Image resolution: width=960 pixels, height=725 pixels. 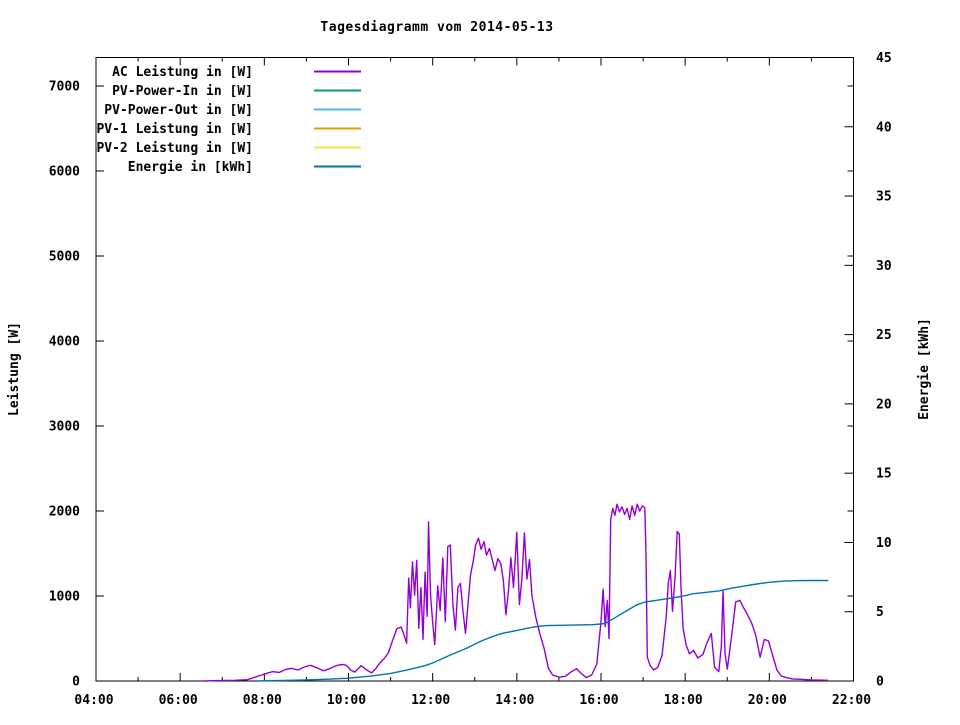 What do you see at coordinates (683, 700) in the screenshot?
I see `x-tick-label: 18:00` at bounding box center [683, 700].